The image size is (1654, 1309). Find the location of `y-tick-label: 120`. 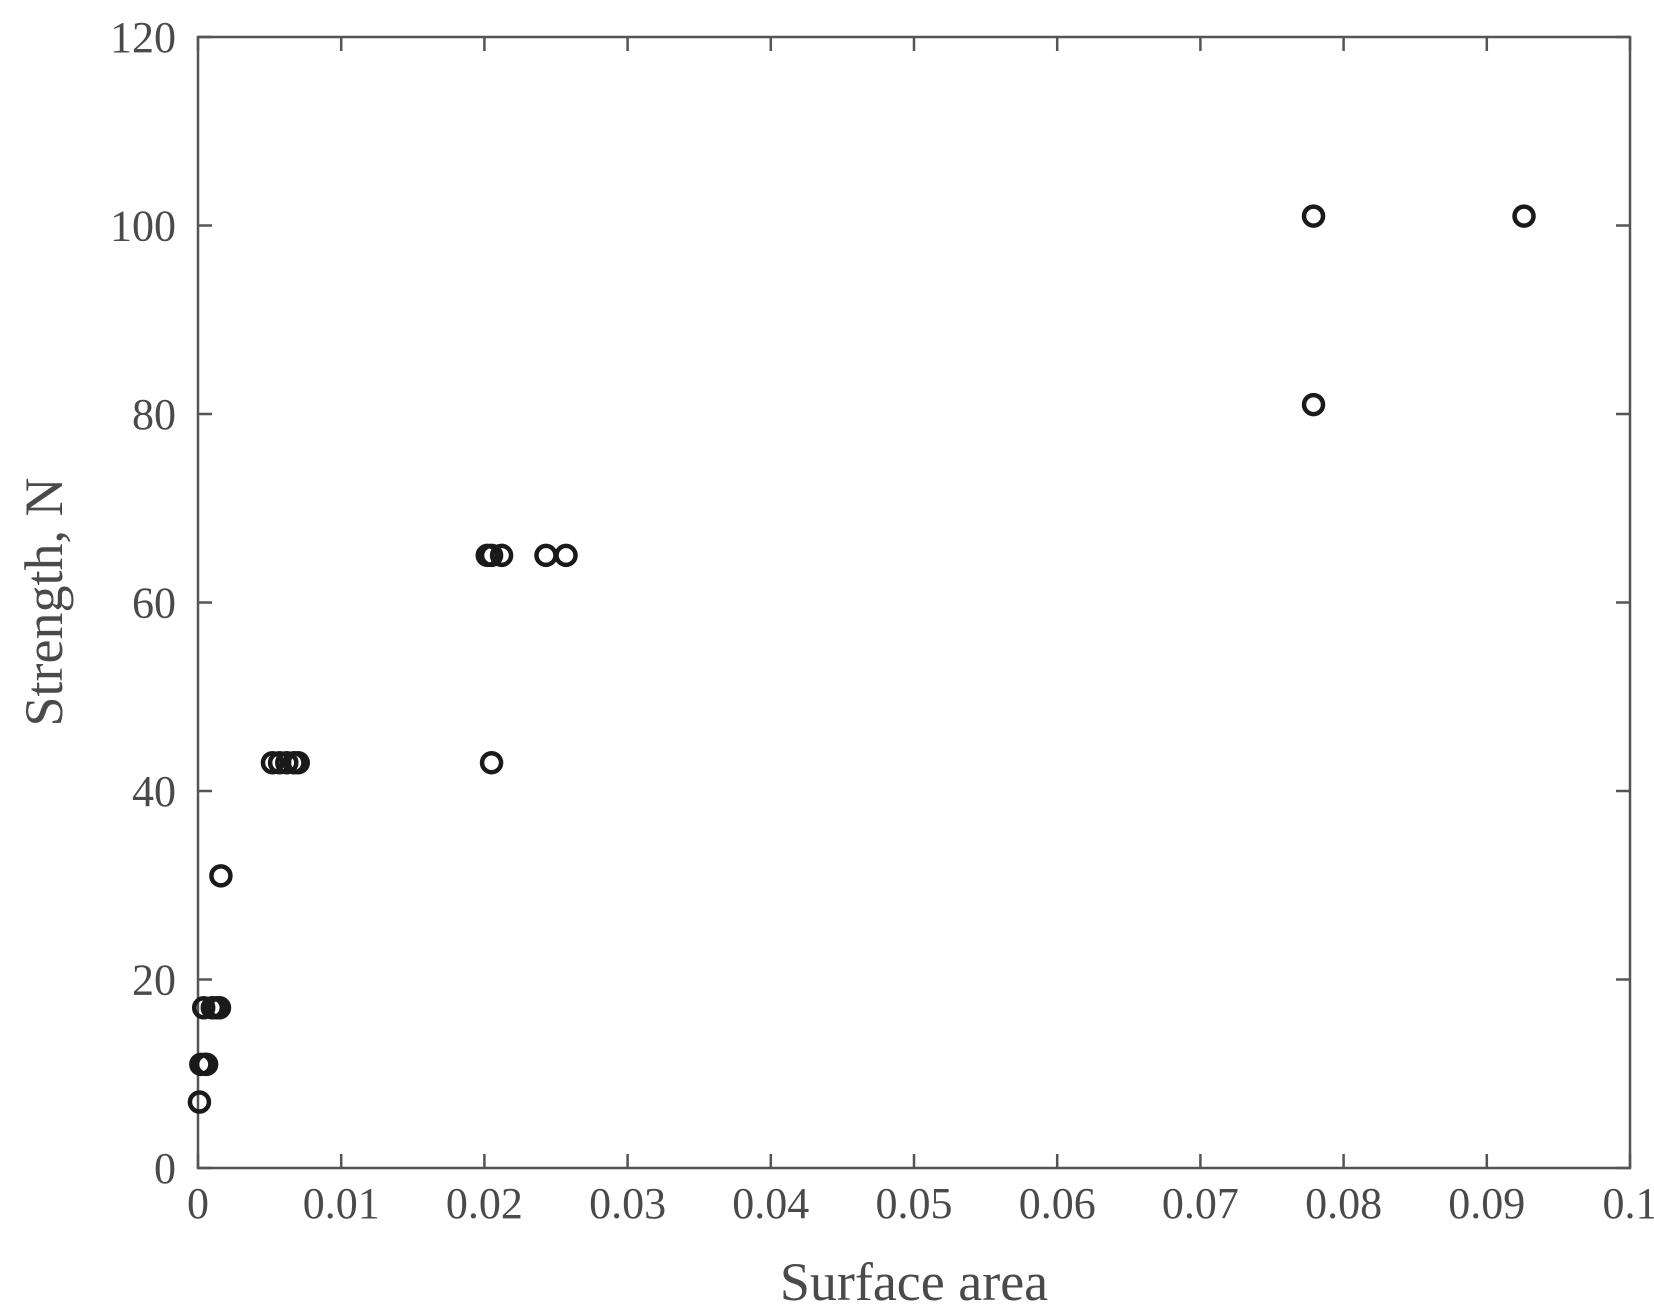

y-tick-label: 120 is located at coordinates (143, 37).